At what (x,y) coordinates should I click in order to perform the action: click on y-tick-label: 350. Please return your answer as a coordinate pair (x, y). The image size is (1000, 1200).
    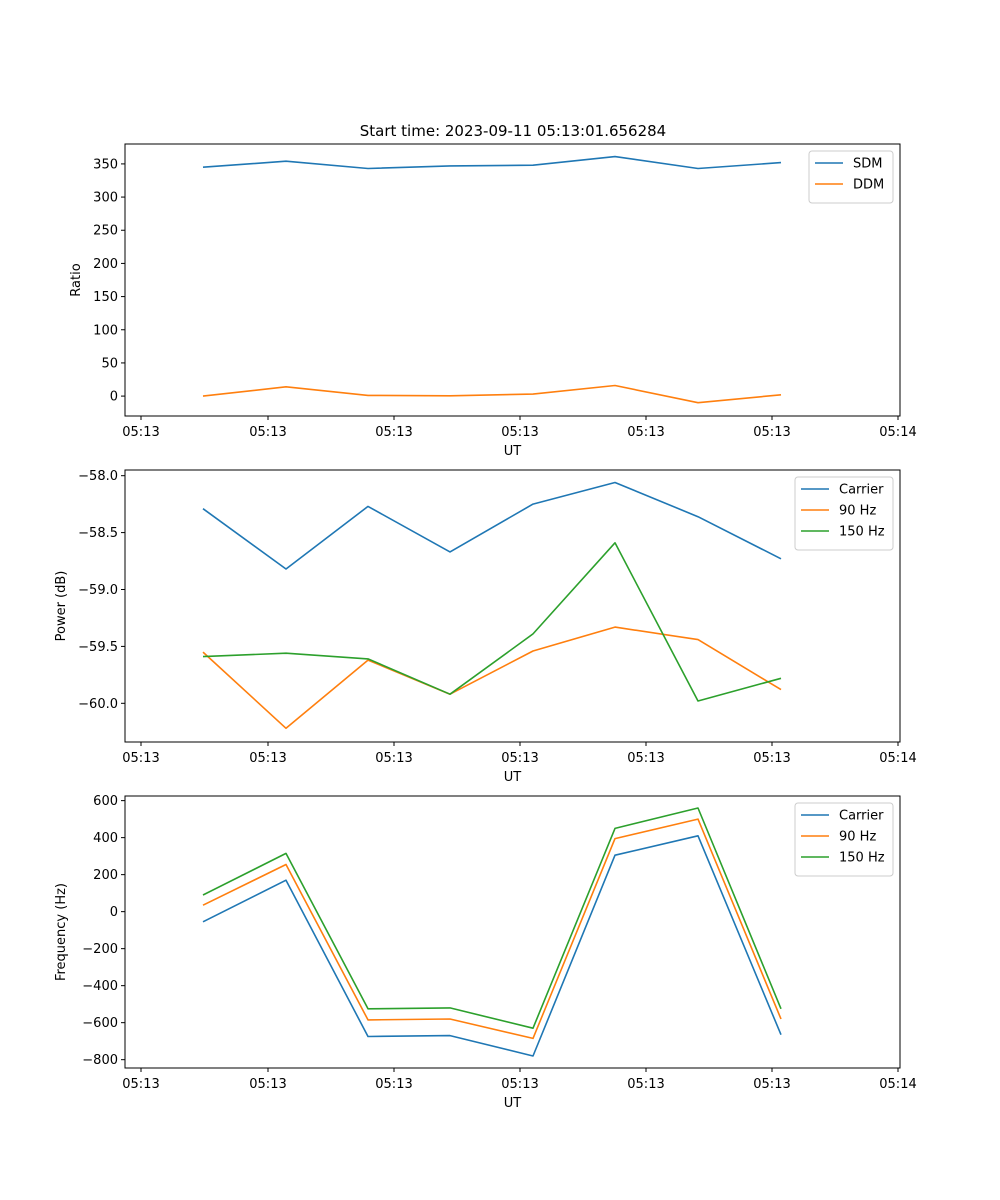
    Looking at the image, I should click on (105, 164).